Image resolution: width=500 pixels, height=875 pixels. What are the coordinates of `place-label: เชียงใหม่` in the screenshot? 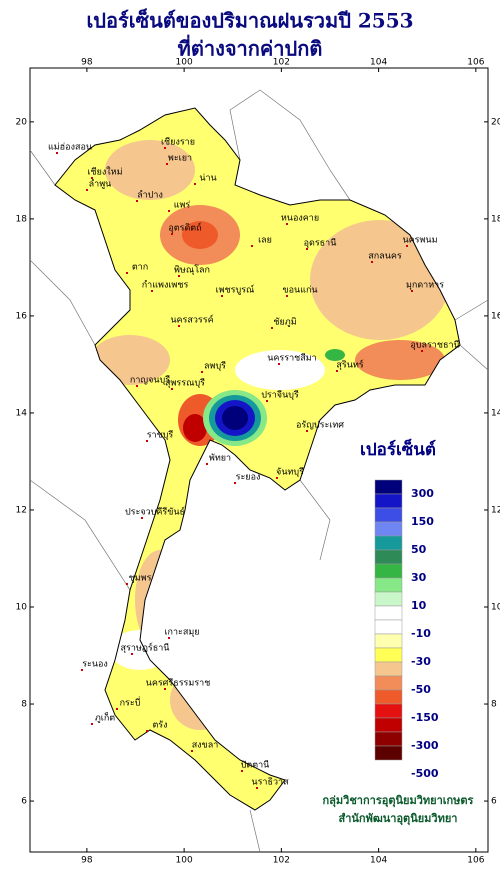 It's located at (104, 172).